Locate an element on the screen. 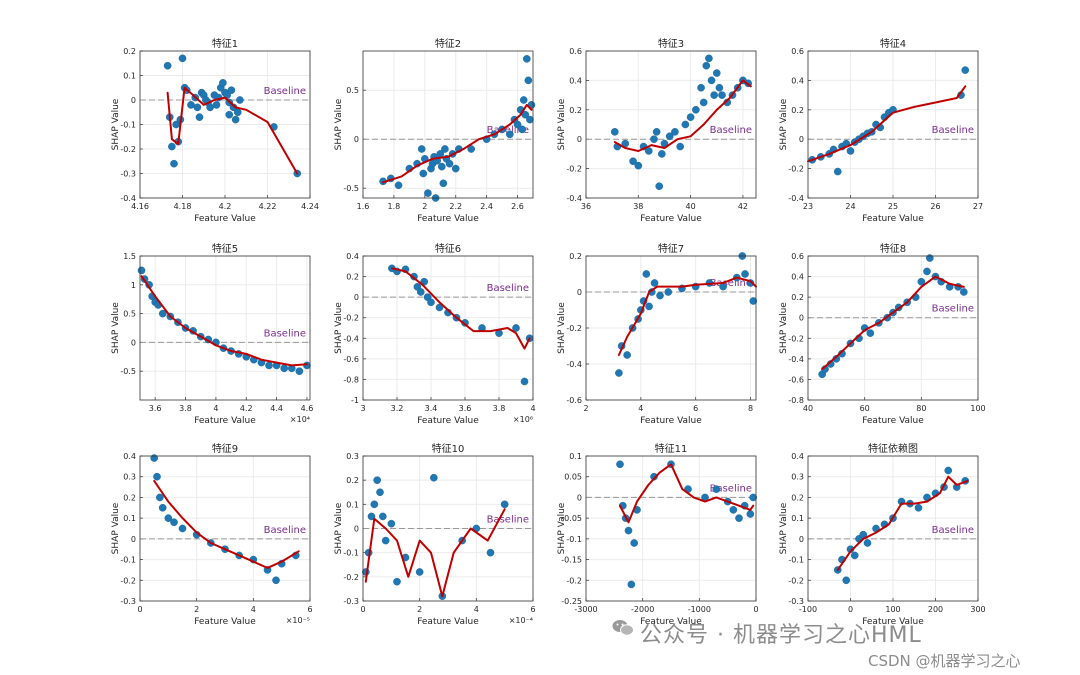 This screenshot has height=675, width=1080. y-tick-label: -0.1 is located at coordinates (574, 539).